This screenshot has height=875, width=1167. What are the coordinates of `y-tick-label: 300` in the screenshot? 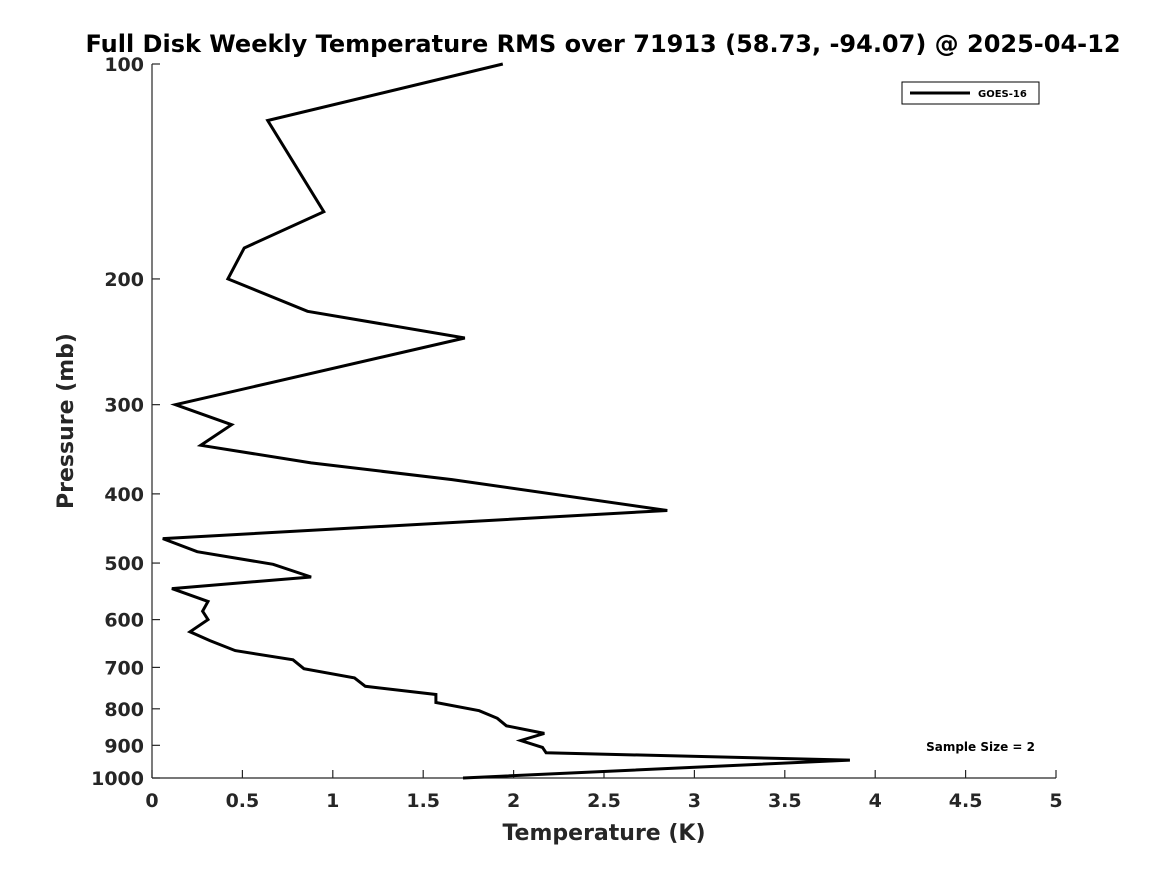 It's located at (124, 406).